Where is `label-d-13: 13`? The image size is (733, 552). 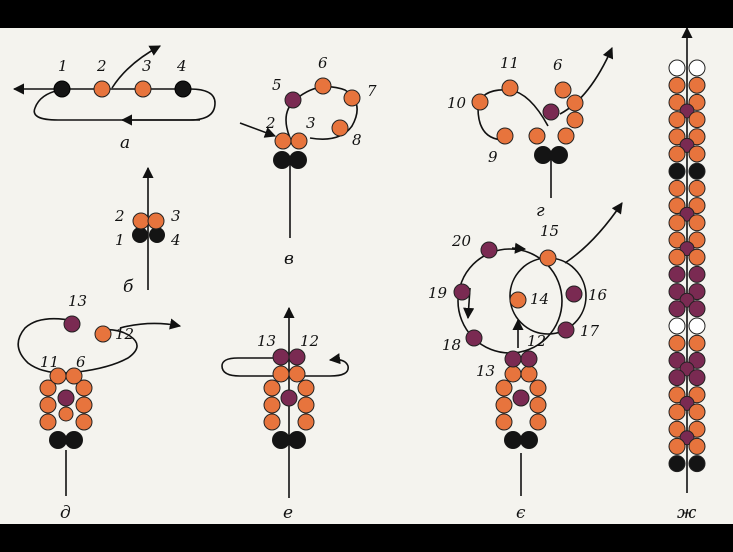 label-d-13: 13 is located at coordinates (77, 301).